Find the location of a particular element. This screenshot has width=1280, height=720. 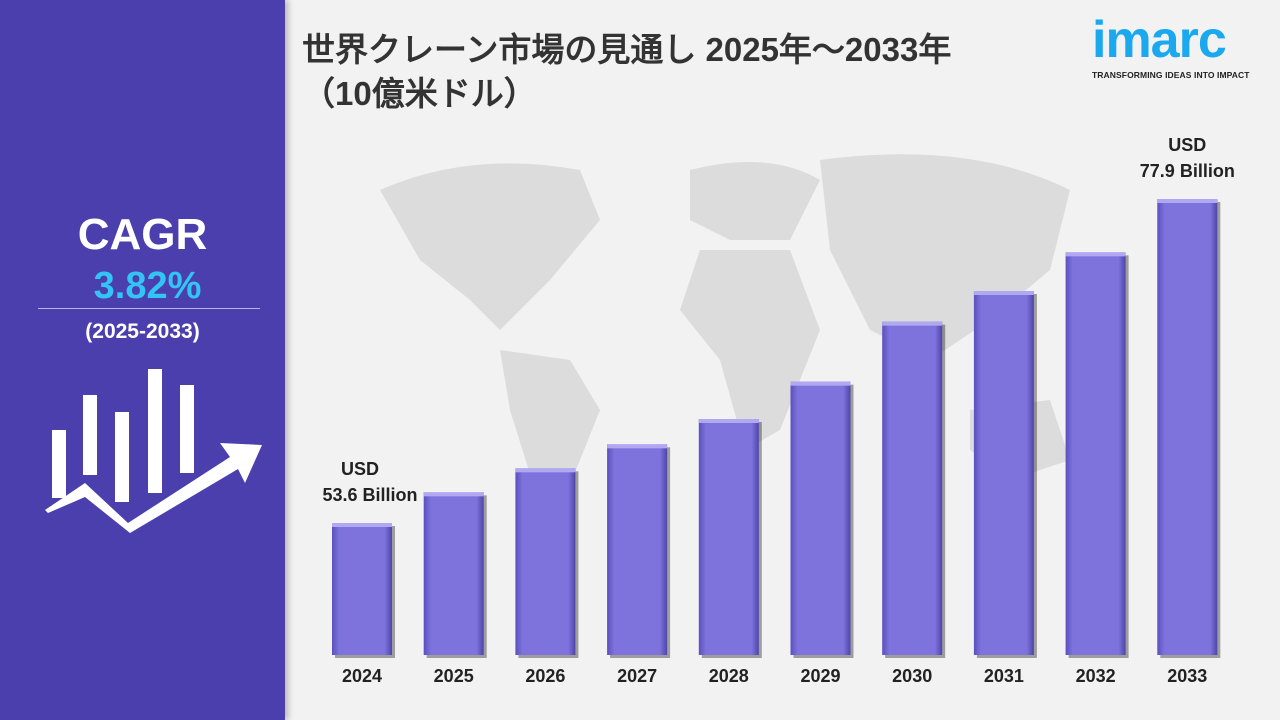

x-tick-label: 2032 is located at coordinates (1096, 676).